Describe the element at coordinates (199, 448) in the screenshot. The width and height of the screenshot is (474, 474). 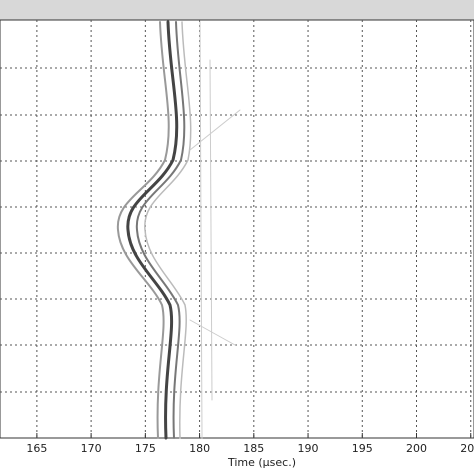
I see `x-tick-label: 180` at that location.